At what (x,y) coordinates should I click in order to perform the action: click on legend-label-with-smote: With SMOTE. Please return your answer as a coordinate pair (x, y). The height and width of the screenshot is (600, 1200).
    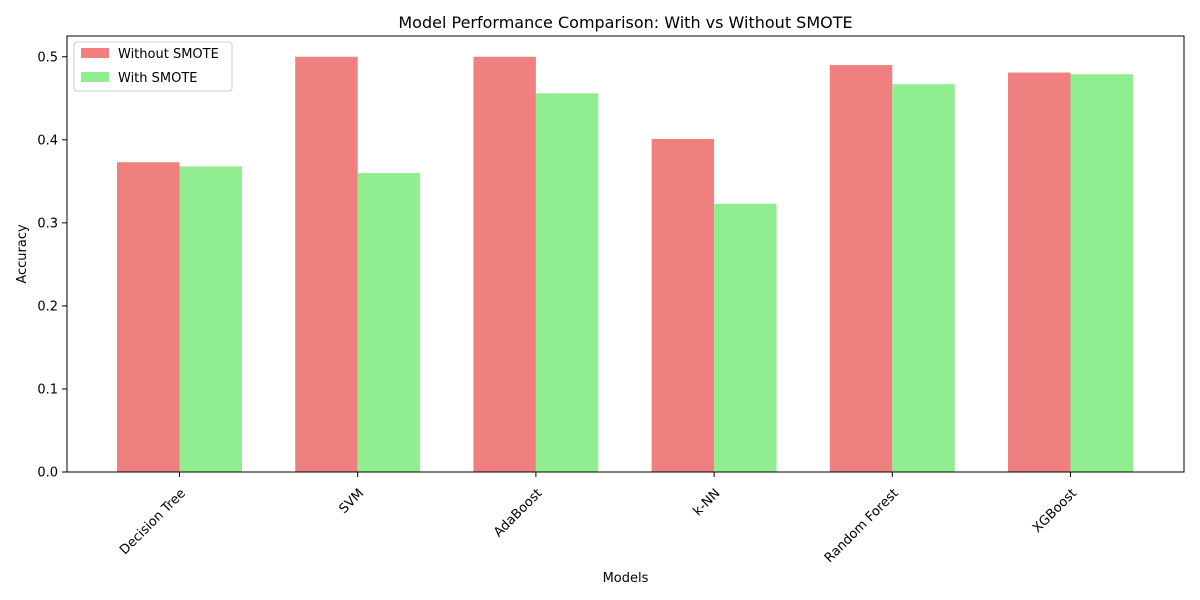
    Looking at the image, I should click on (158, 78).